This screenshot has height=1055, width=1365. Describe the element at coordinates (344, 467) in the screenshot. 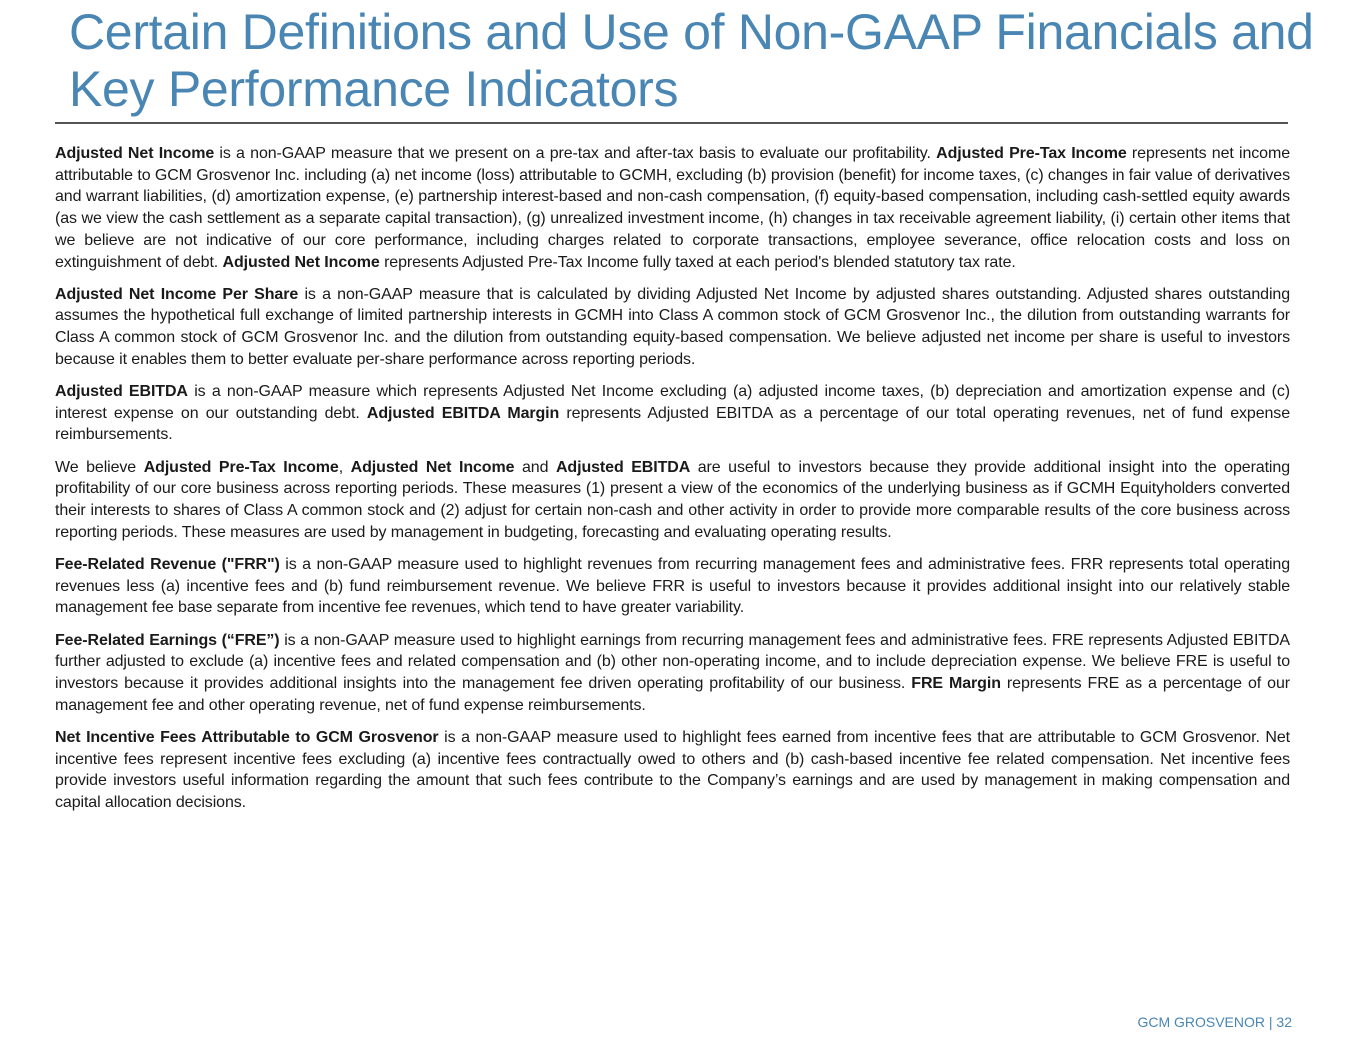

I see `paragraph-text: ,` at that location.